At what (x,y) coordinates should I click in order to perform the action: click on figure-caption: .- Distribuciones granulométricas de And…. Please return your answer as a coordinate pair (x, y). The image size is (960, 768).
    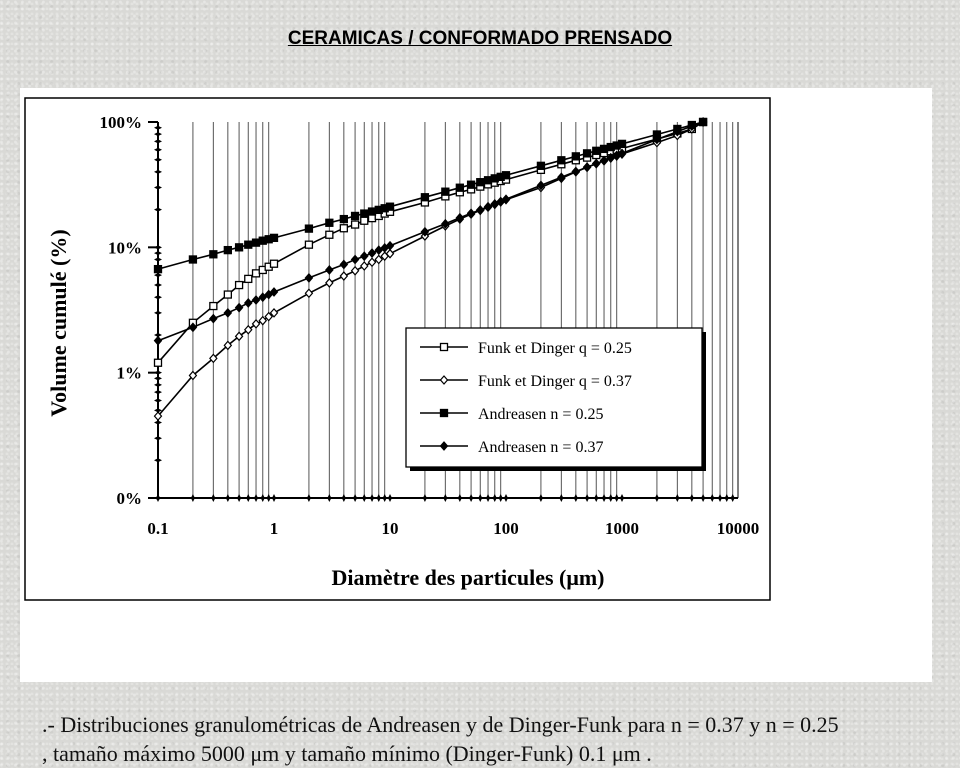
    Looking at the image, I should click on (494, 739).